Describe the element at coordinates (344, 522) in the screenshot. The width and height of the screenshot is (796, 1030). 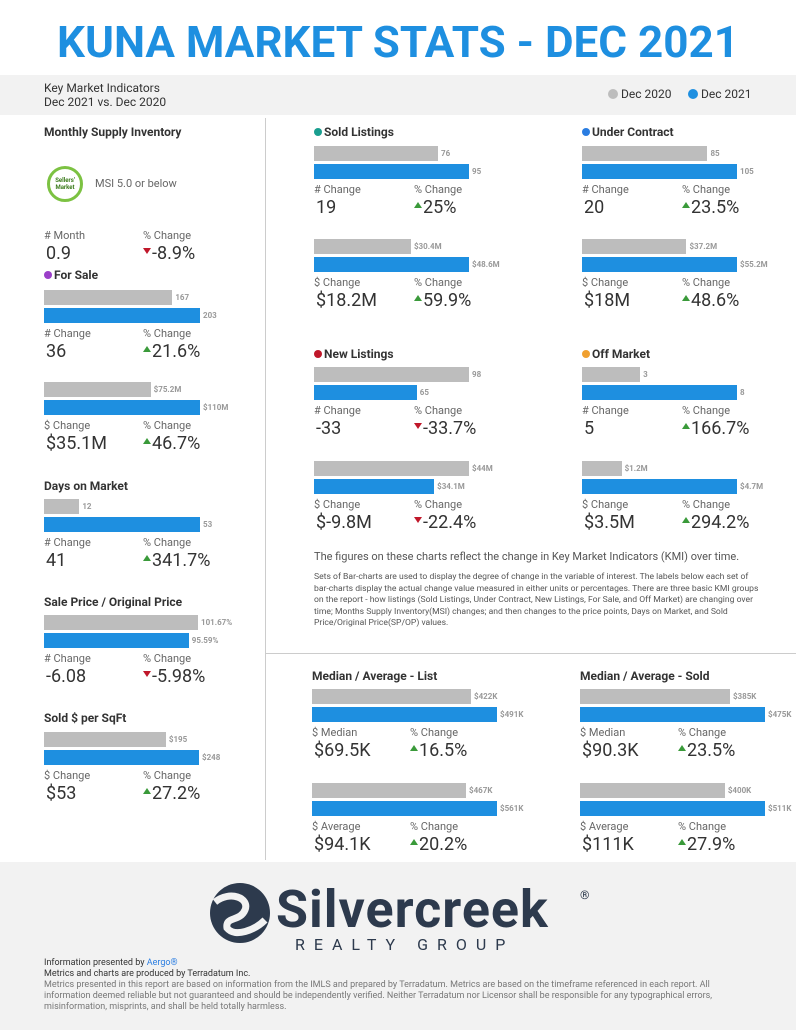
I see `change-value: $-9.8M` at that location.